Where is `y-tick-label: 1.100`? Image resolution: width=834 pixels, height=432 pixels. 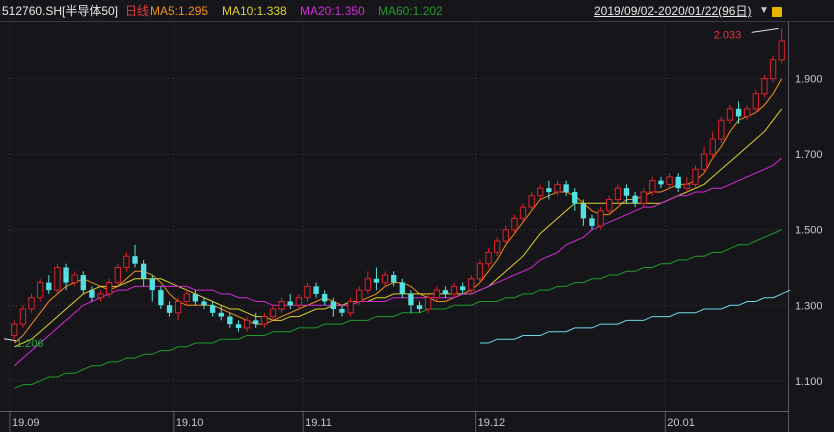 y-tick-label: 1.100 is located at coordinates (809, 382).